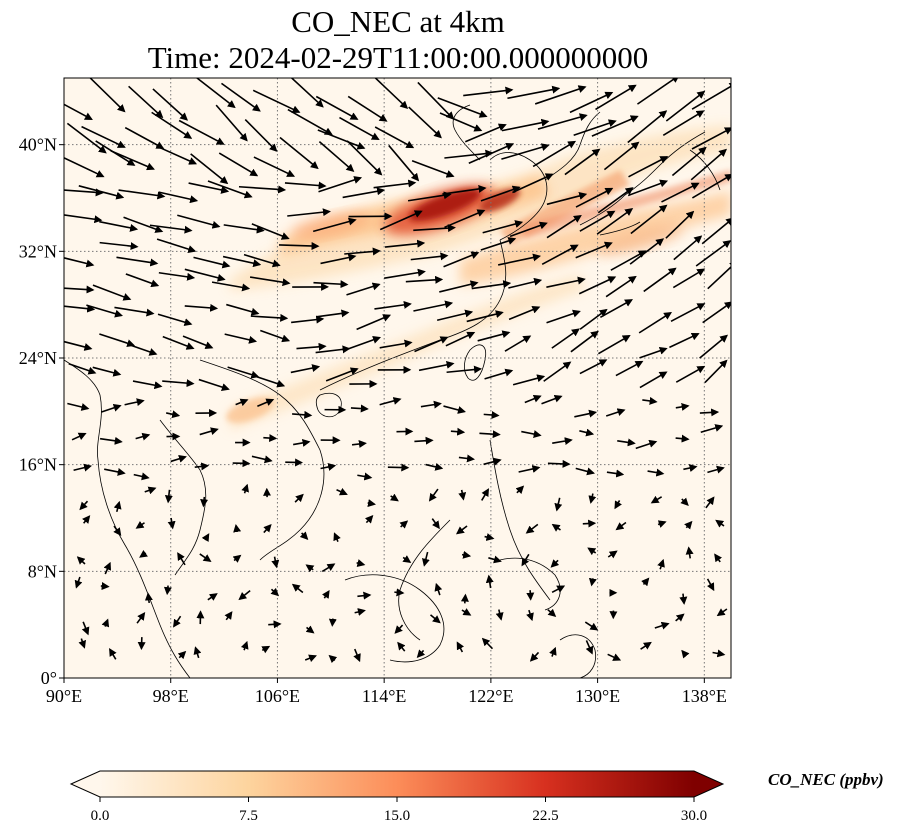 The height and width of the screenshot is (836, 920). I want to click on y-axis-ticks: 0° 8°N 16°N 24°N 32°N 40°N, so click(41, 411).